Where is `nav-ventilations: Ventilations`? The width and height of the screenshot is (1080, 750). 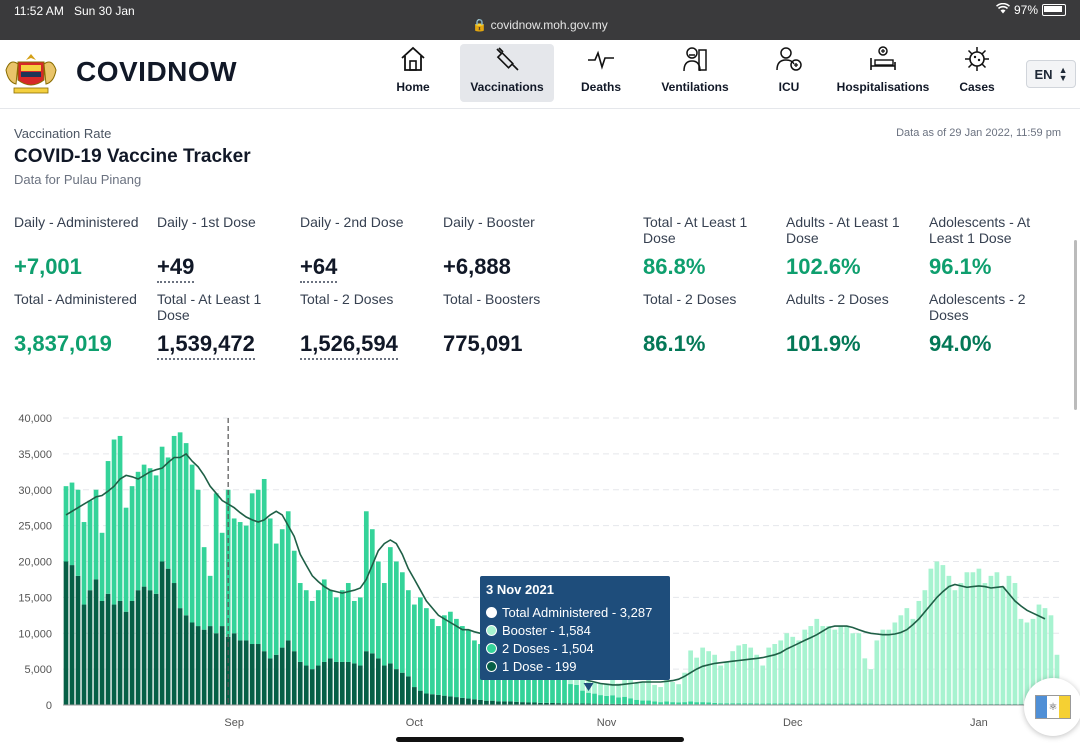 nav-ventilations: Ventilations is located at coordinates (695, 73).